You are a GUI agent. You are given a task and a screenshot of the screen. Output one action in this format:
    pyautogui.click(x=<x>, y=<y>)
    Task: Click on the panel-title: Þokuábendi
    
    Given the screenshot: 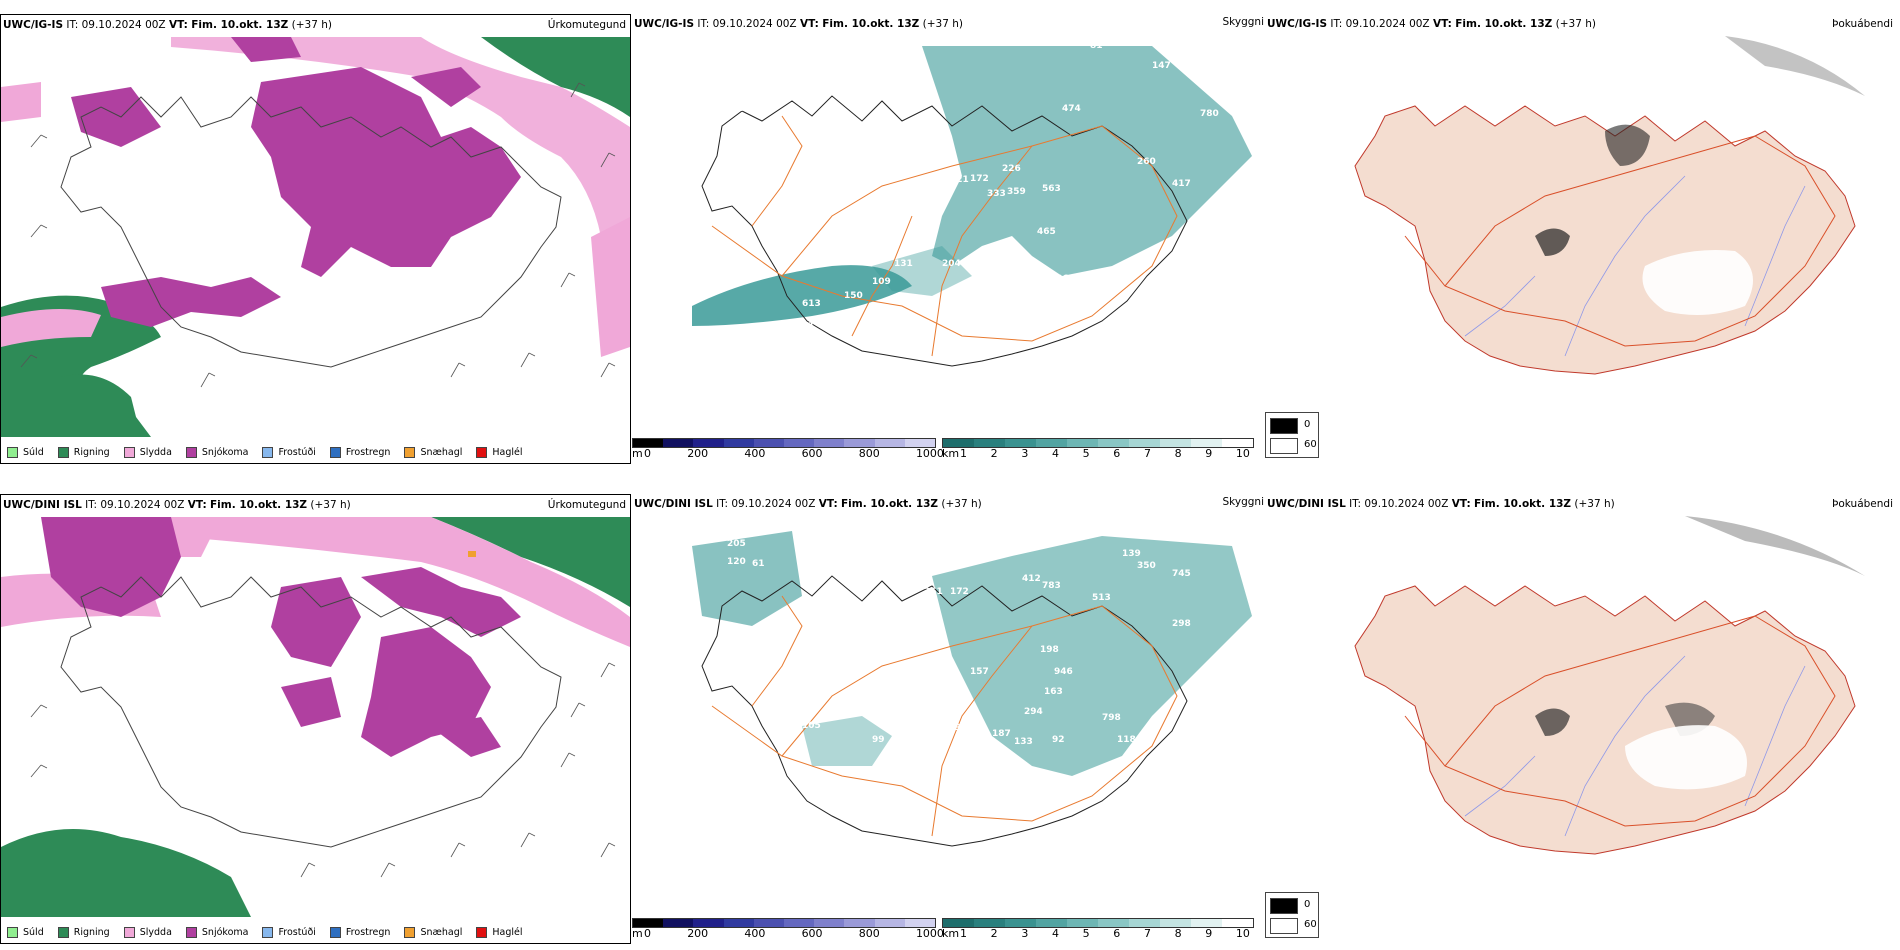 What is the action you would take?
    pyautogui.click(x=1862, y=24)
    